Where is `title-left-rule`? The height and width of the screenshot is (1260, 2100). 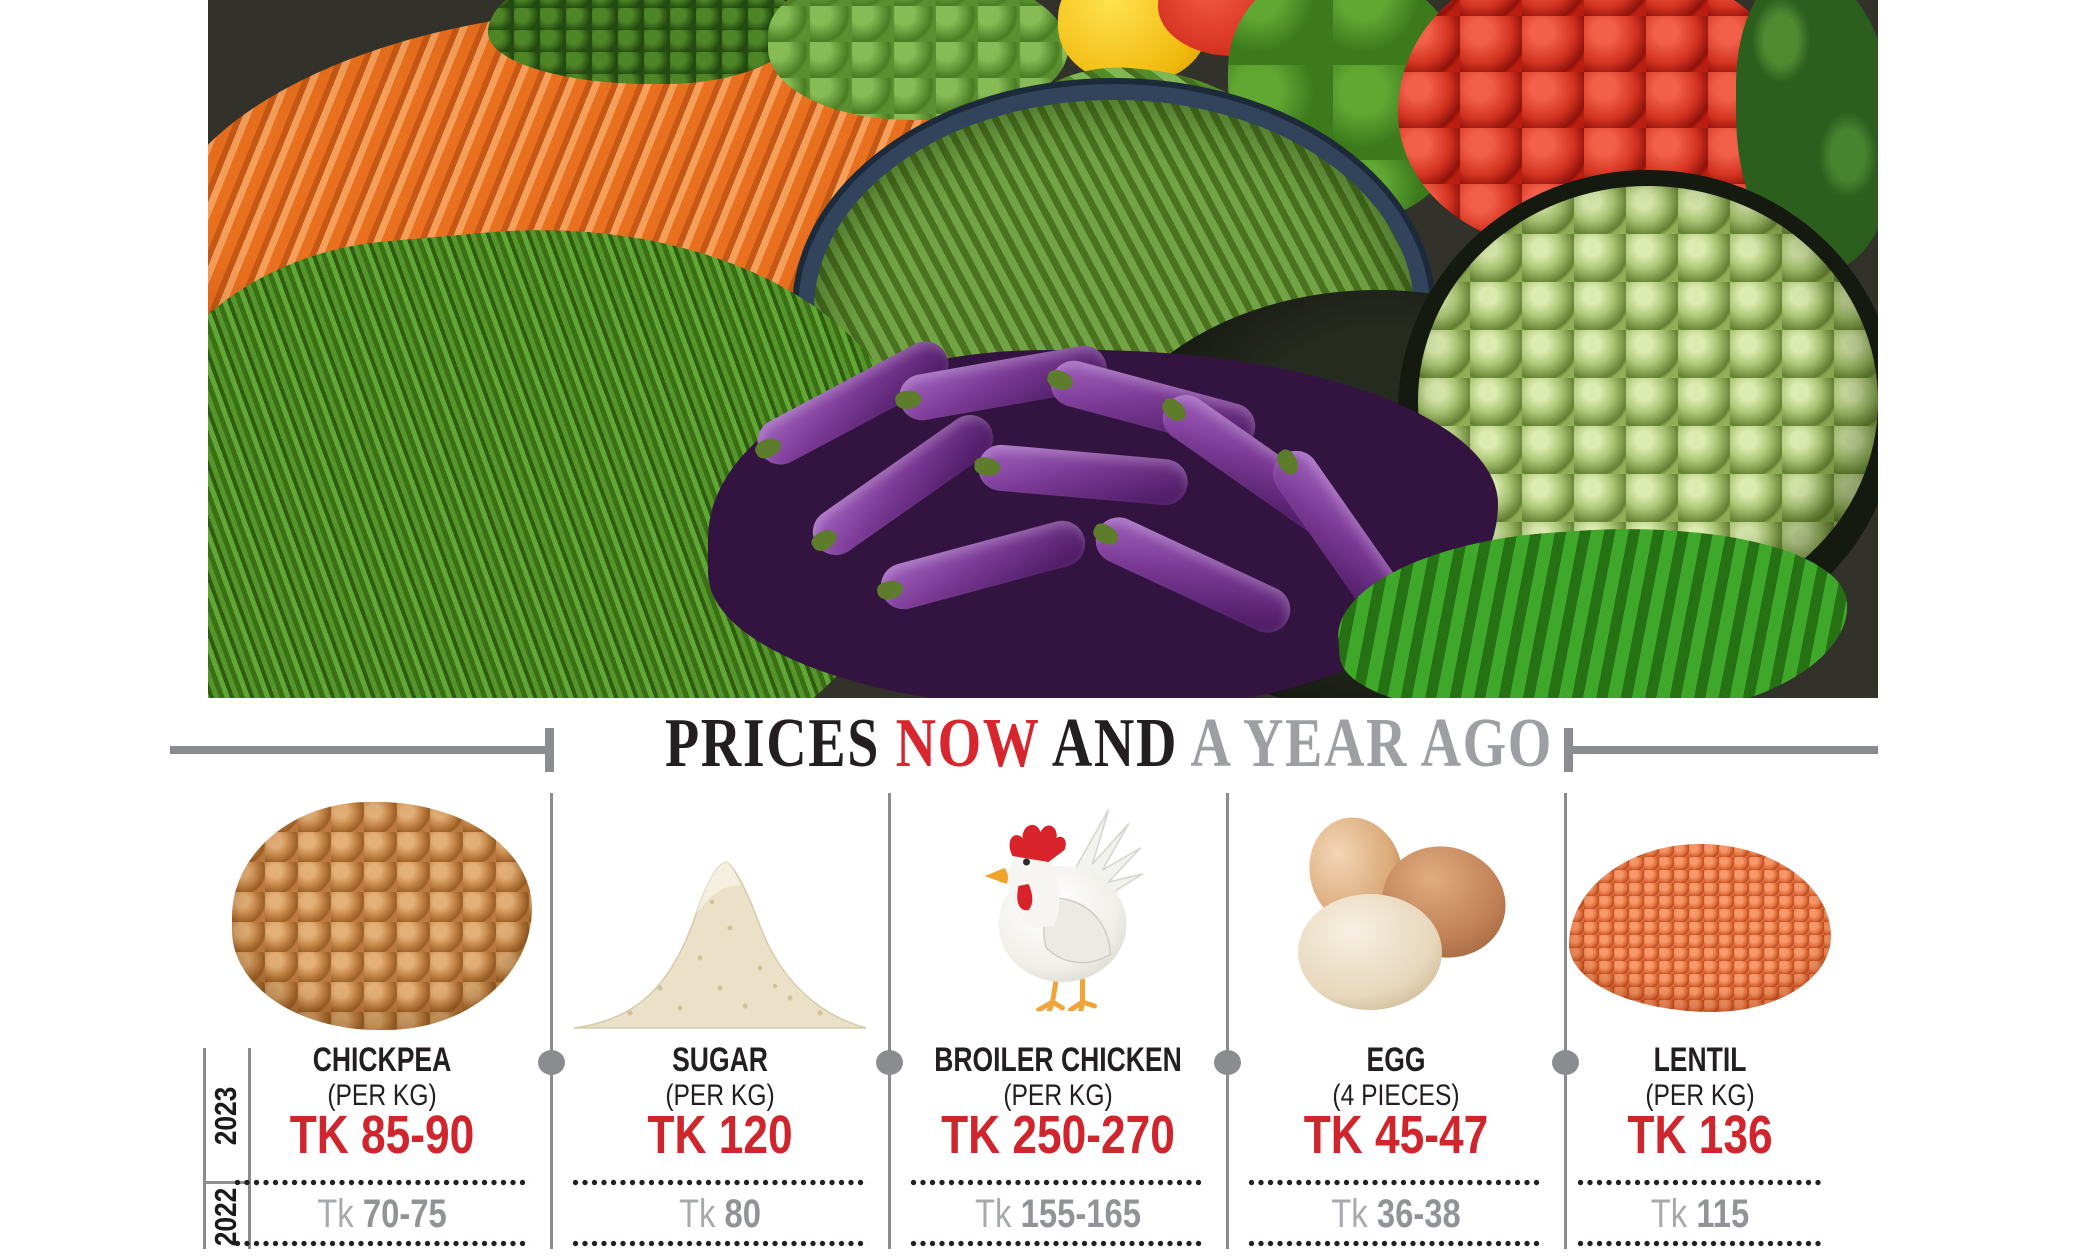 title-left-rule is located at coordinates (357, 750).